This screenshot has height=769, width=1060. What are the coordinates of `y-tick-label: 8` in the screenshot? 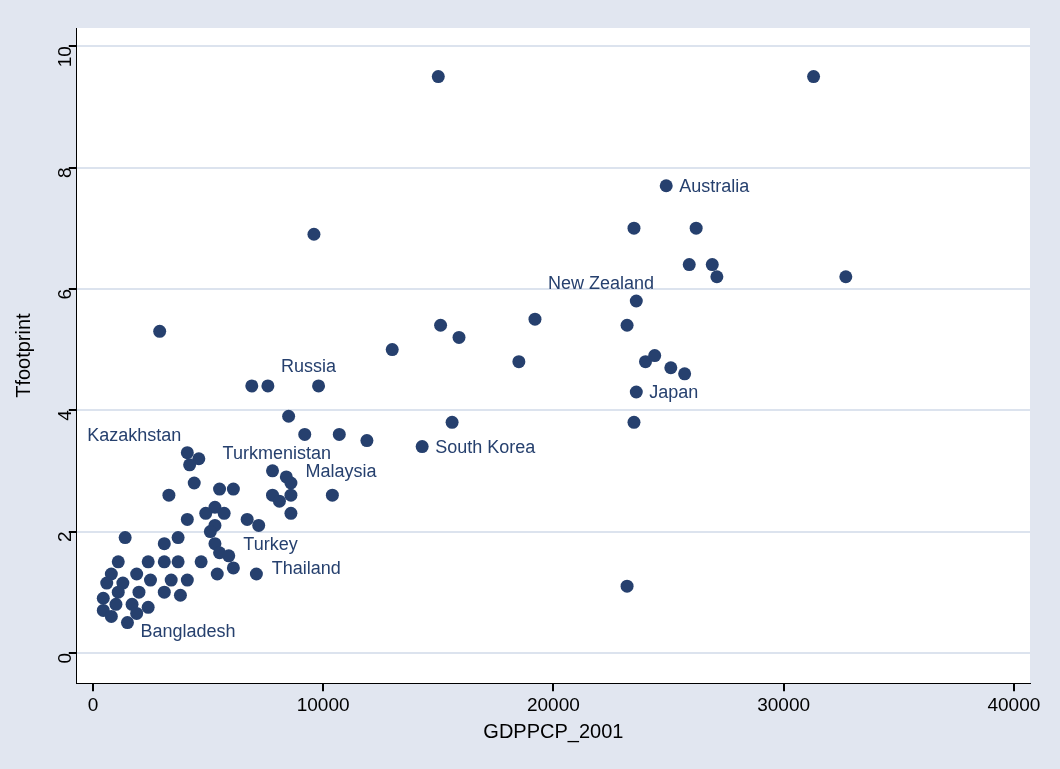 It's located at (65, 173).